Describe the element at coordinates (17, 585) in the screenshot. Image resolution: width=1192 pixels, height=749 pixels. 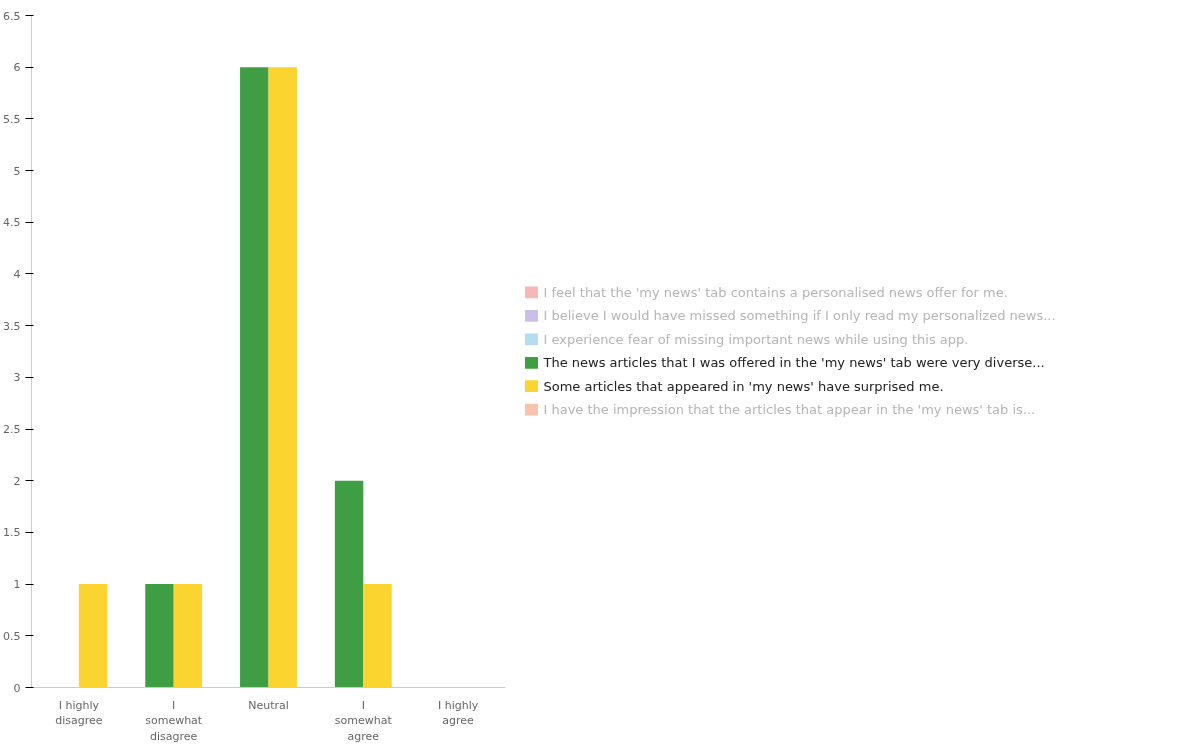
I see `y-tick-label: 1` at that location.